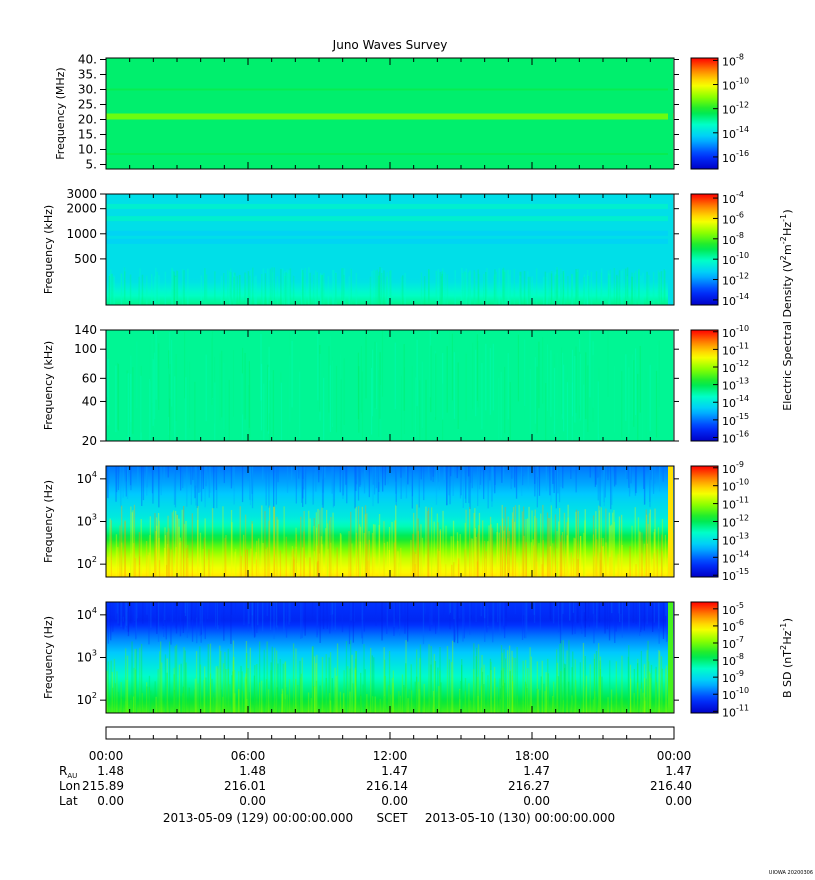 The width and height of the screenshot is (815, 880). I want to click on ephemeris-value: 216.40, so click(671, 786).